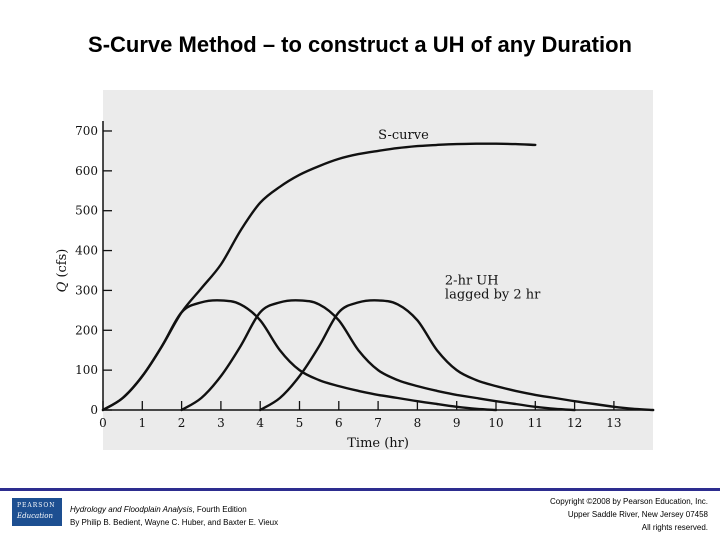 The width and height of the screenshot is (720, 540). What do you see at coordinates (103, 423) in the screenshot?
I see `x-tick-label: 0` at bounding box center [103, 423].